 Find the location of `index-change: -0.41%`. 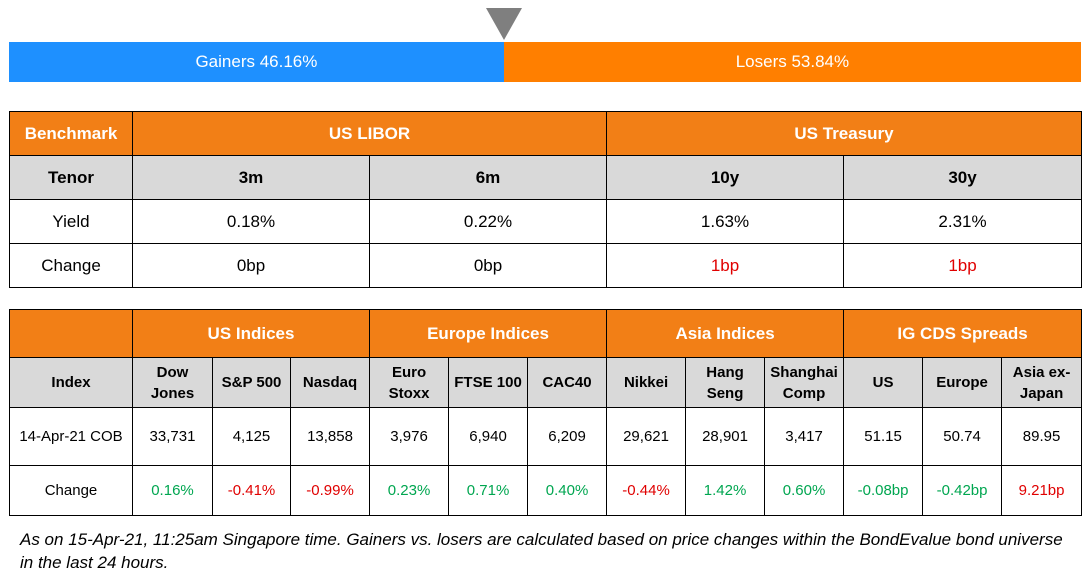

index-change: -0.41% is located at coordinates (251, 490).